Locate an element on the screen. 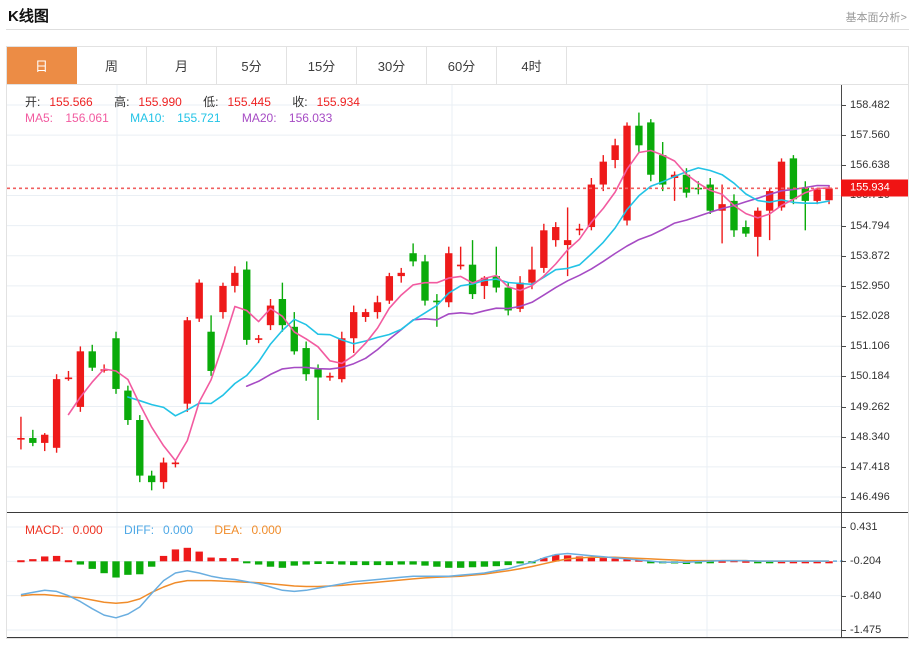 The image size is (915, 645). tab-4时: 4时 is located at coordinates (532, 65).